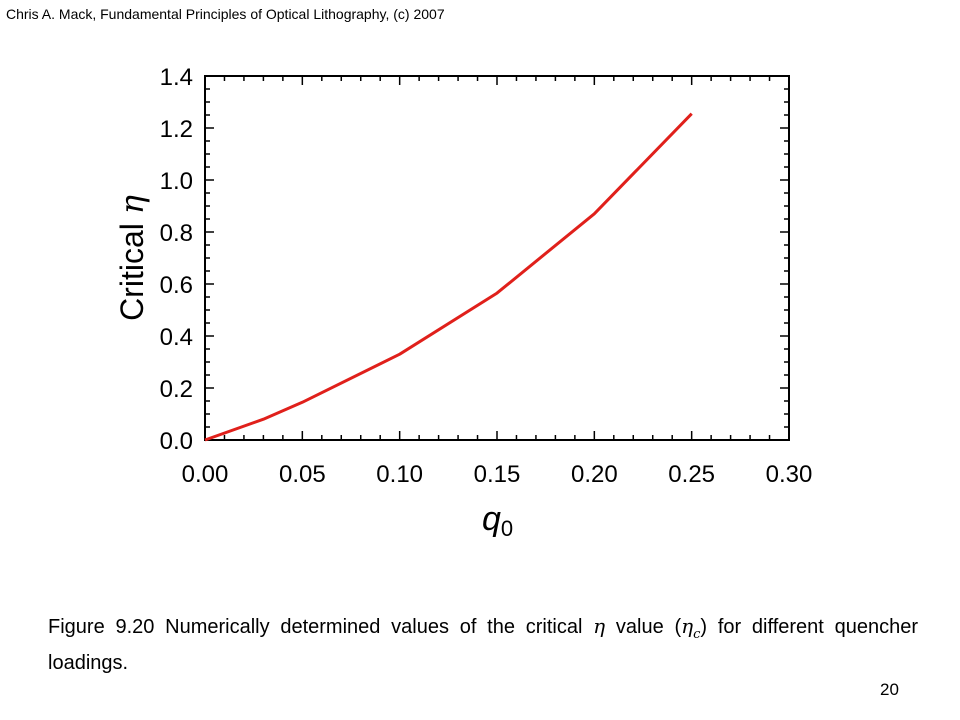 The height and width of the screenshot is (720, 960). Describe the element at coordinates (691, 474) in the screenshot. I see `x-tick-label: 0.25` at that location.